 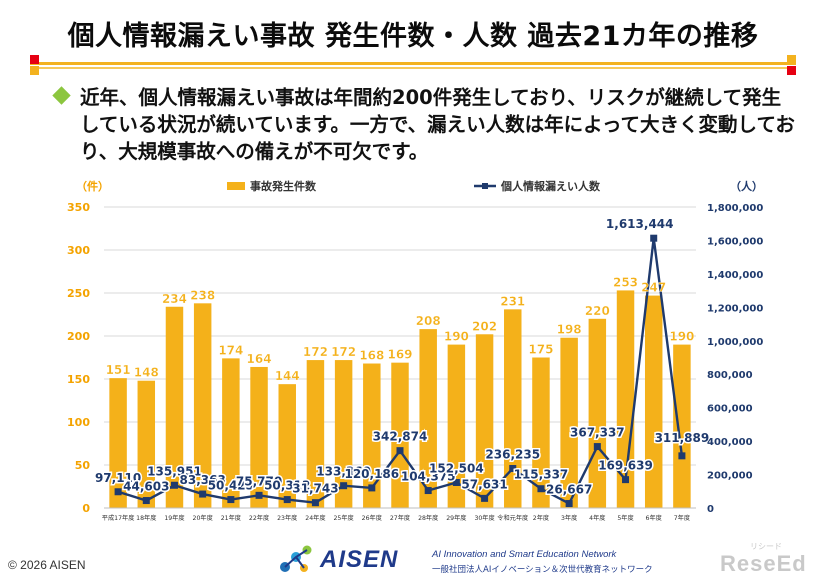 What do you see at coordinates (625, 282) in the screenshot?
I see `bar-value-label: 253` at bounding box center [625, 282].